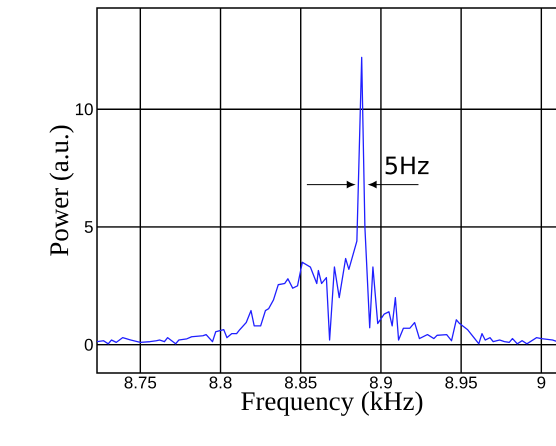  Describe the element at coordinates (300, 382) in the screenshot. I see `x-tick-label: 8.85` at that location.